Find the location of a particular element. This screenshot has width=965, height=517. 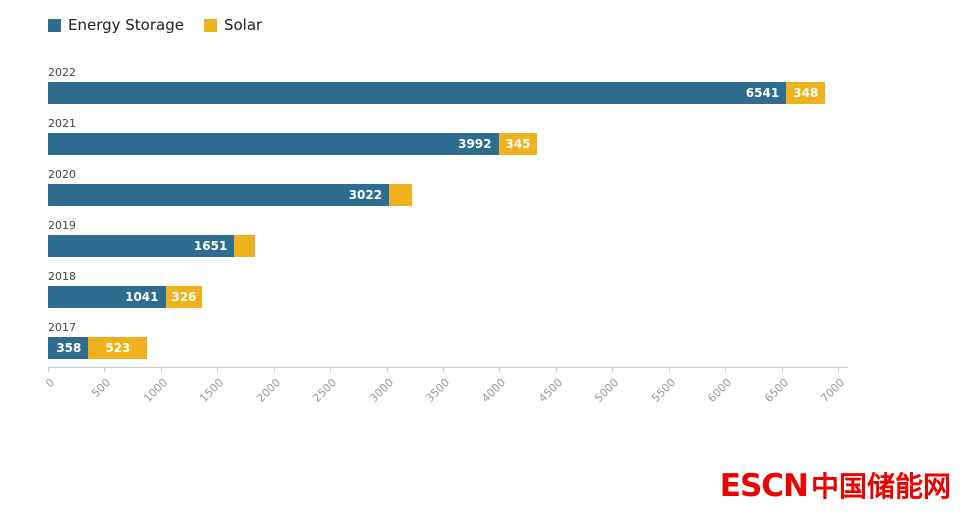

axis-tick-label: 1000 is located at coordinates (156, 390).